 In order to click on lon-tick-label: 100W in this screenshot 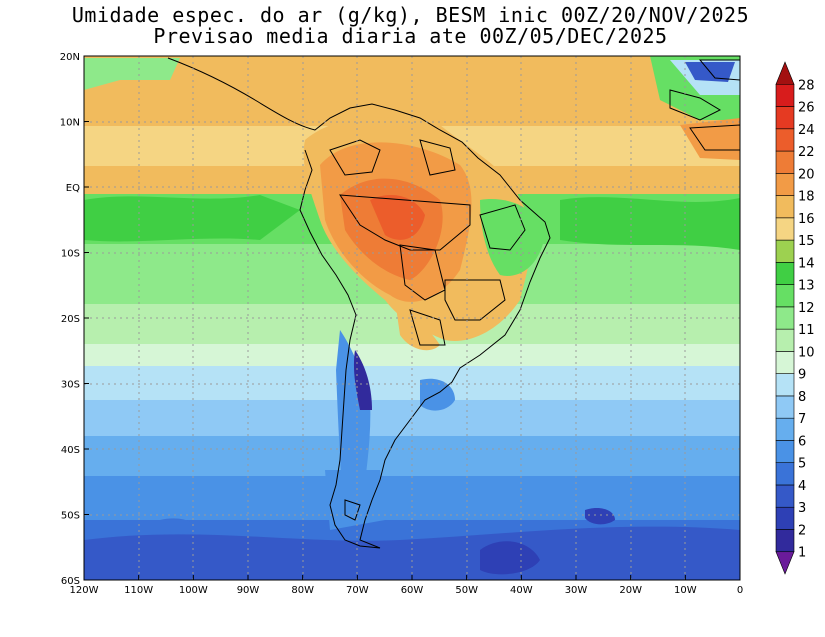, I will do `click(193, 590)`.